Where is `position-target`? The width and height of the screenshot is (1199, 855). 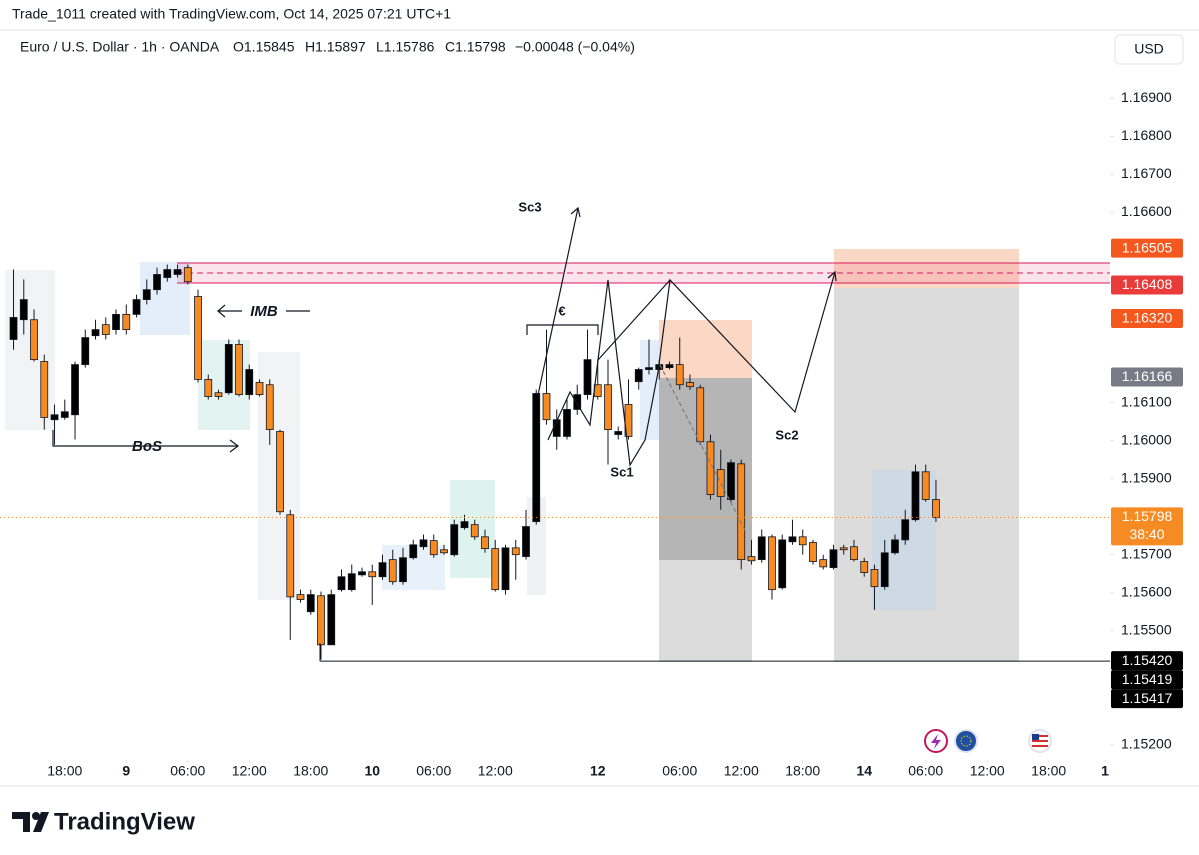
position-target is located at coordinates (926, 268).